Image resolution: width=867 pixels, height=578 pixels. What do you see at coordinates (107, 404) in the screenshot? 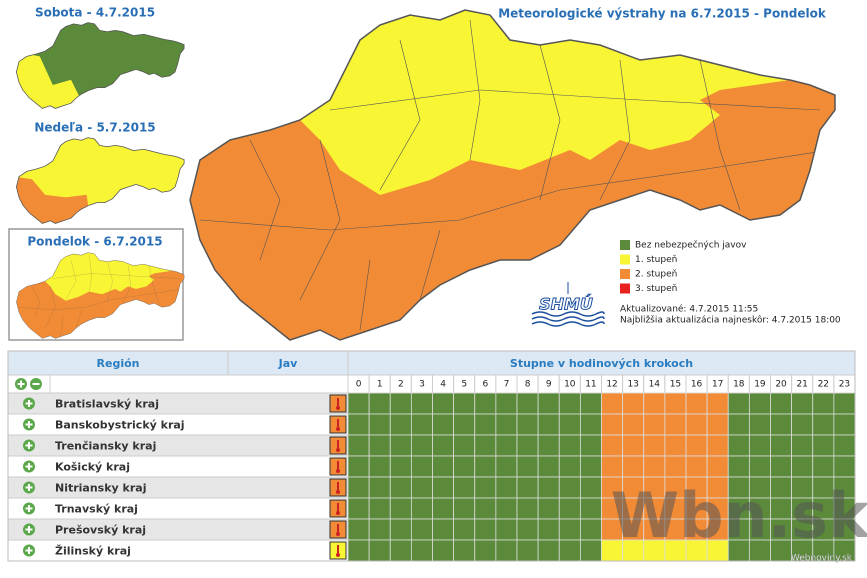
I see `region-name: Bratislavský kraj` at bounding box center [107, 404].